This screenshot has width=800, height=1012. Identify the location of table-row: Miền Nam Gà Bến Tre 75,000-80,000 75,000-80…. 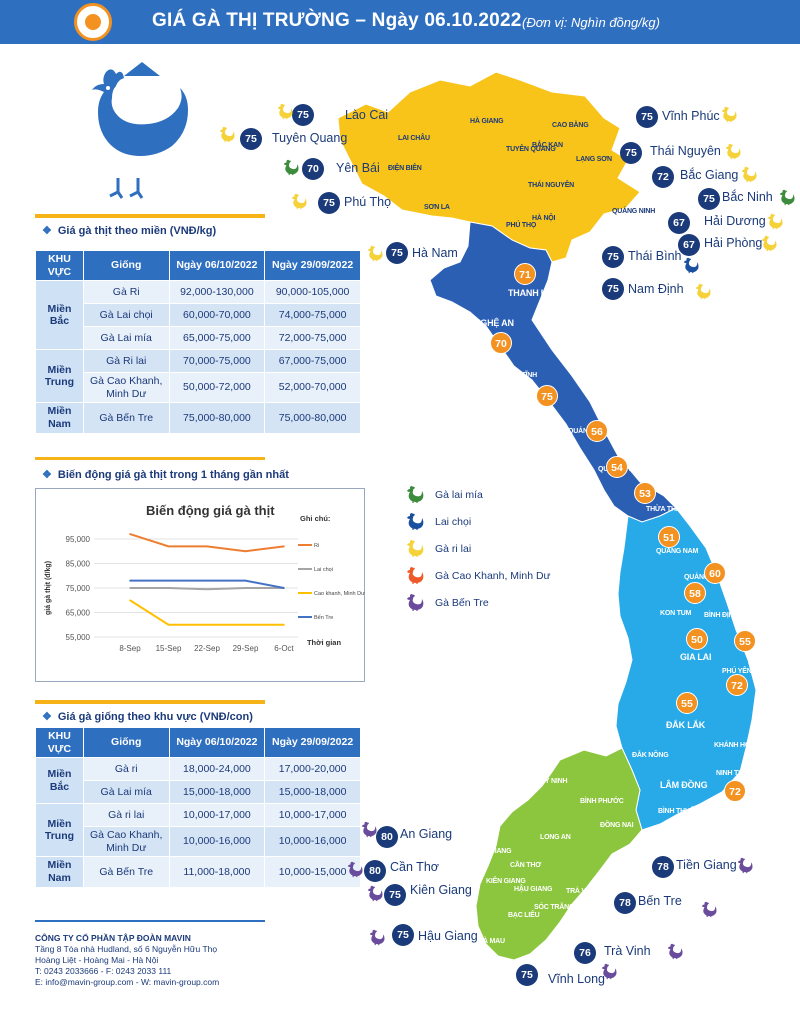
(198, 418).